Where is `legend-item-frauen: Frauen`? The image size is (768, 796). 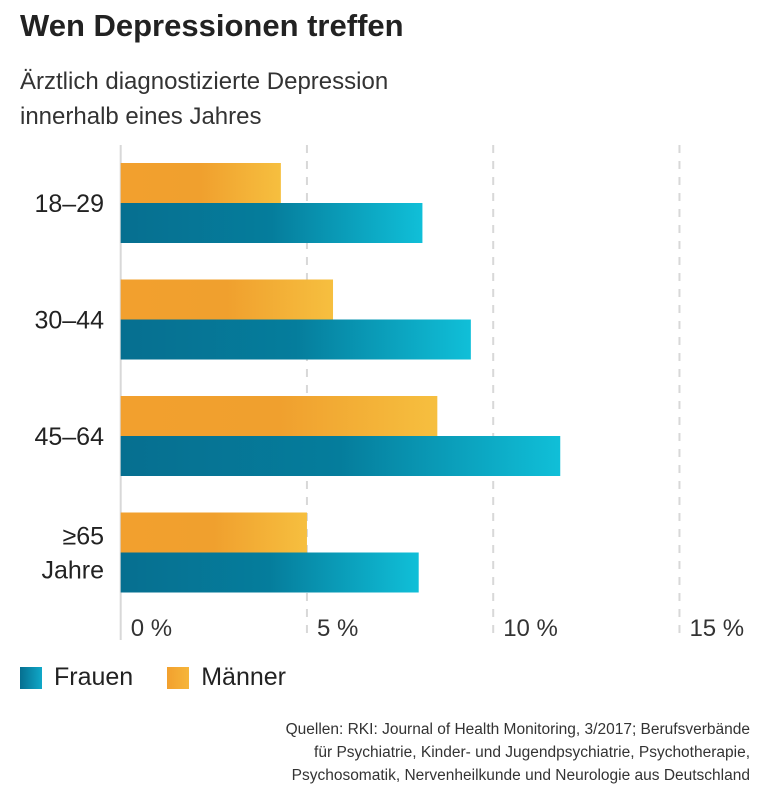 legend-item-frauen: Frauen is located at coordinates (76, 677).